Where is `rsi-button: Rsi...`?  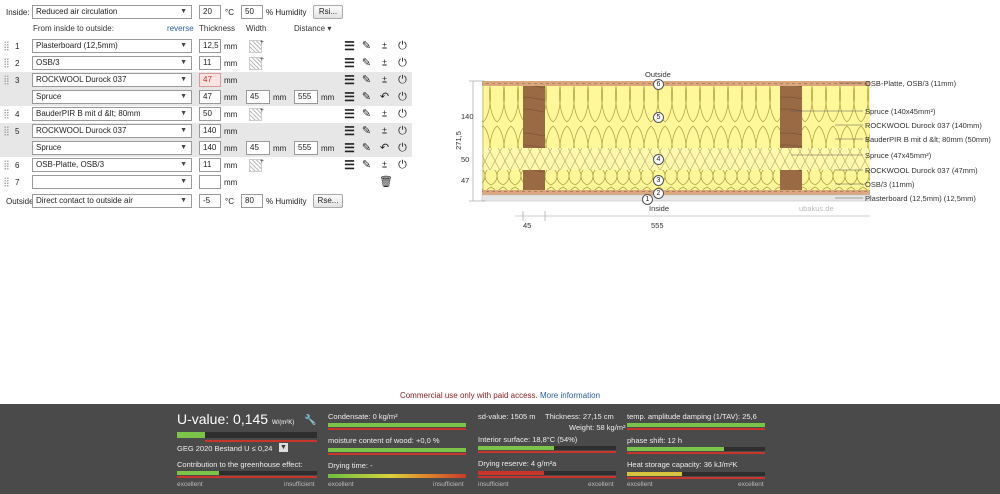 rsi-button: Rsi... is located at coordinates (328, 12).